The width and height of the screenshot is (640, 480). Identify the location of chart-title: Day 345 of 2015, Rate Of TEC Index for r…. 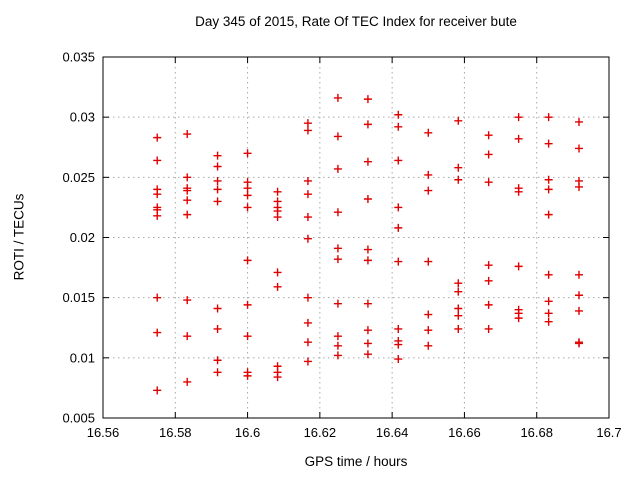
(356, 21).